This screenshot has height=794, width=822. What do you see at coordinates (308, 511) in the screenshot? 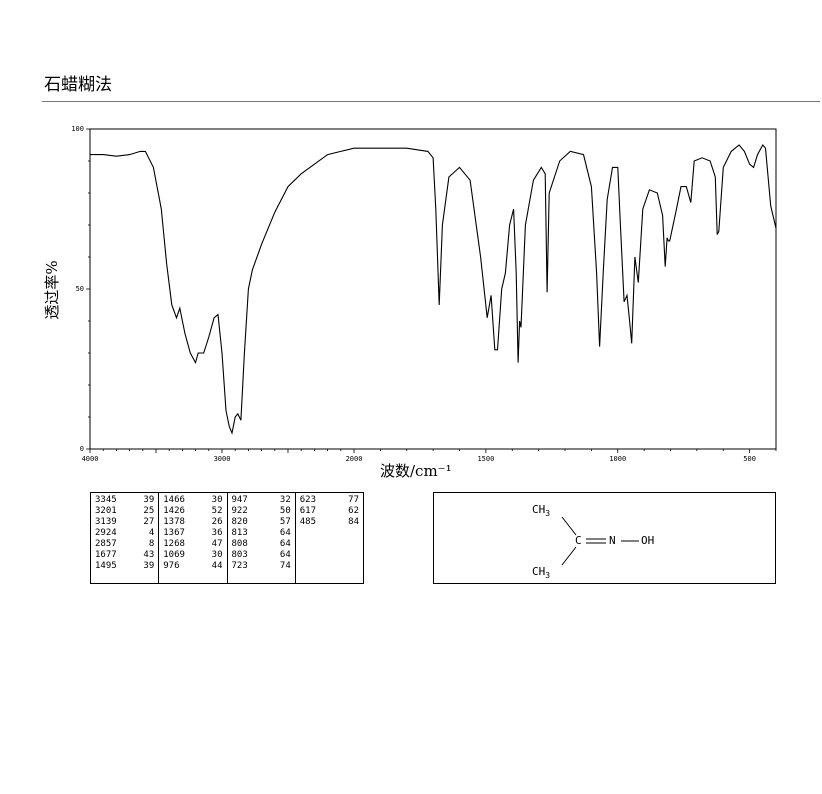
I see `peak-wavenumber: 617` at bounding box center [308, 511].